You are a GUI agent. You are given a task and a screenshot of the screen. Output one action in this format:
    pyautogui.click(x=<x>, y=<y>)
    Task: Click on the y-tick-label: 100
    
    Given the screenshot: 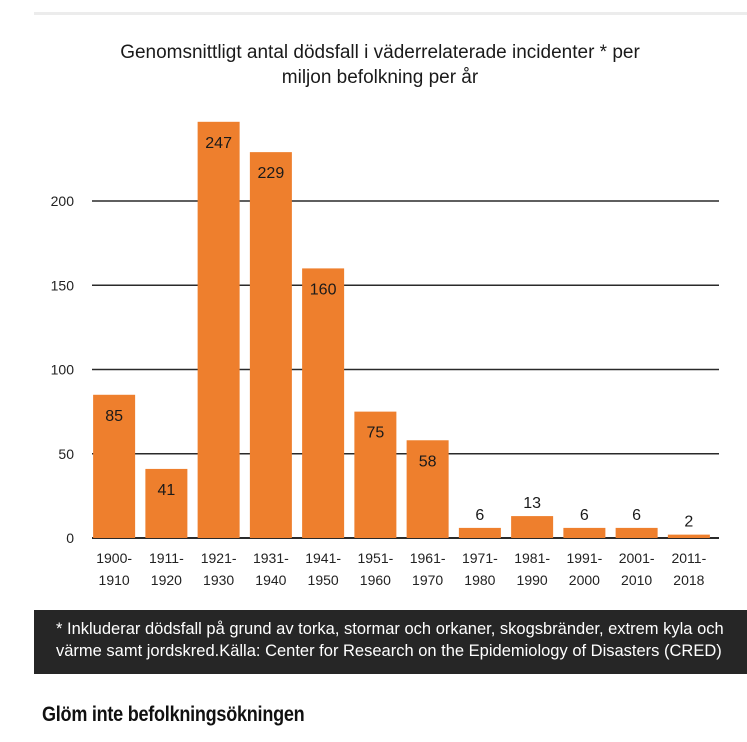 What is the action you would take?
    pyautogui.click(x=63, y=370)
    